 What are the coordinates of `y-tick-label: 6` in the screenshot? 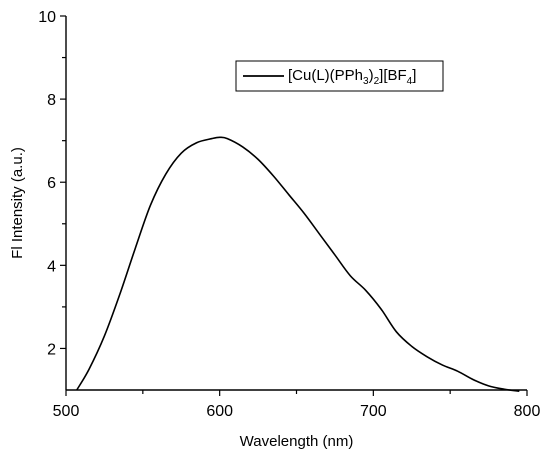 It's located at (51, 183).